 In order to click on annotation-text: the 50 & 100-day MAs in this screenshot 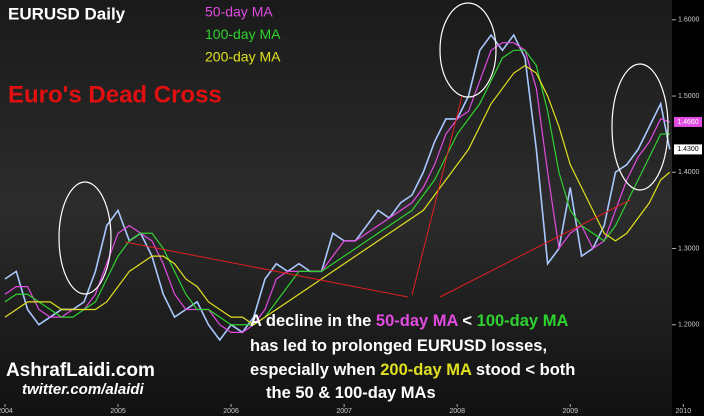, I will do `click(351, 393)`.